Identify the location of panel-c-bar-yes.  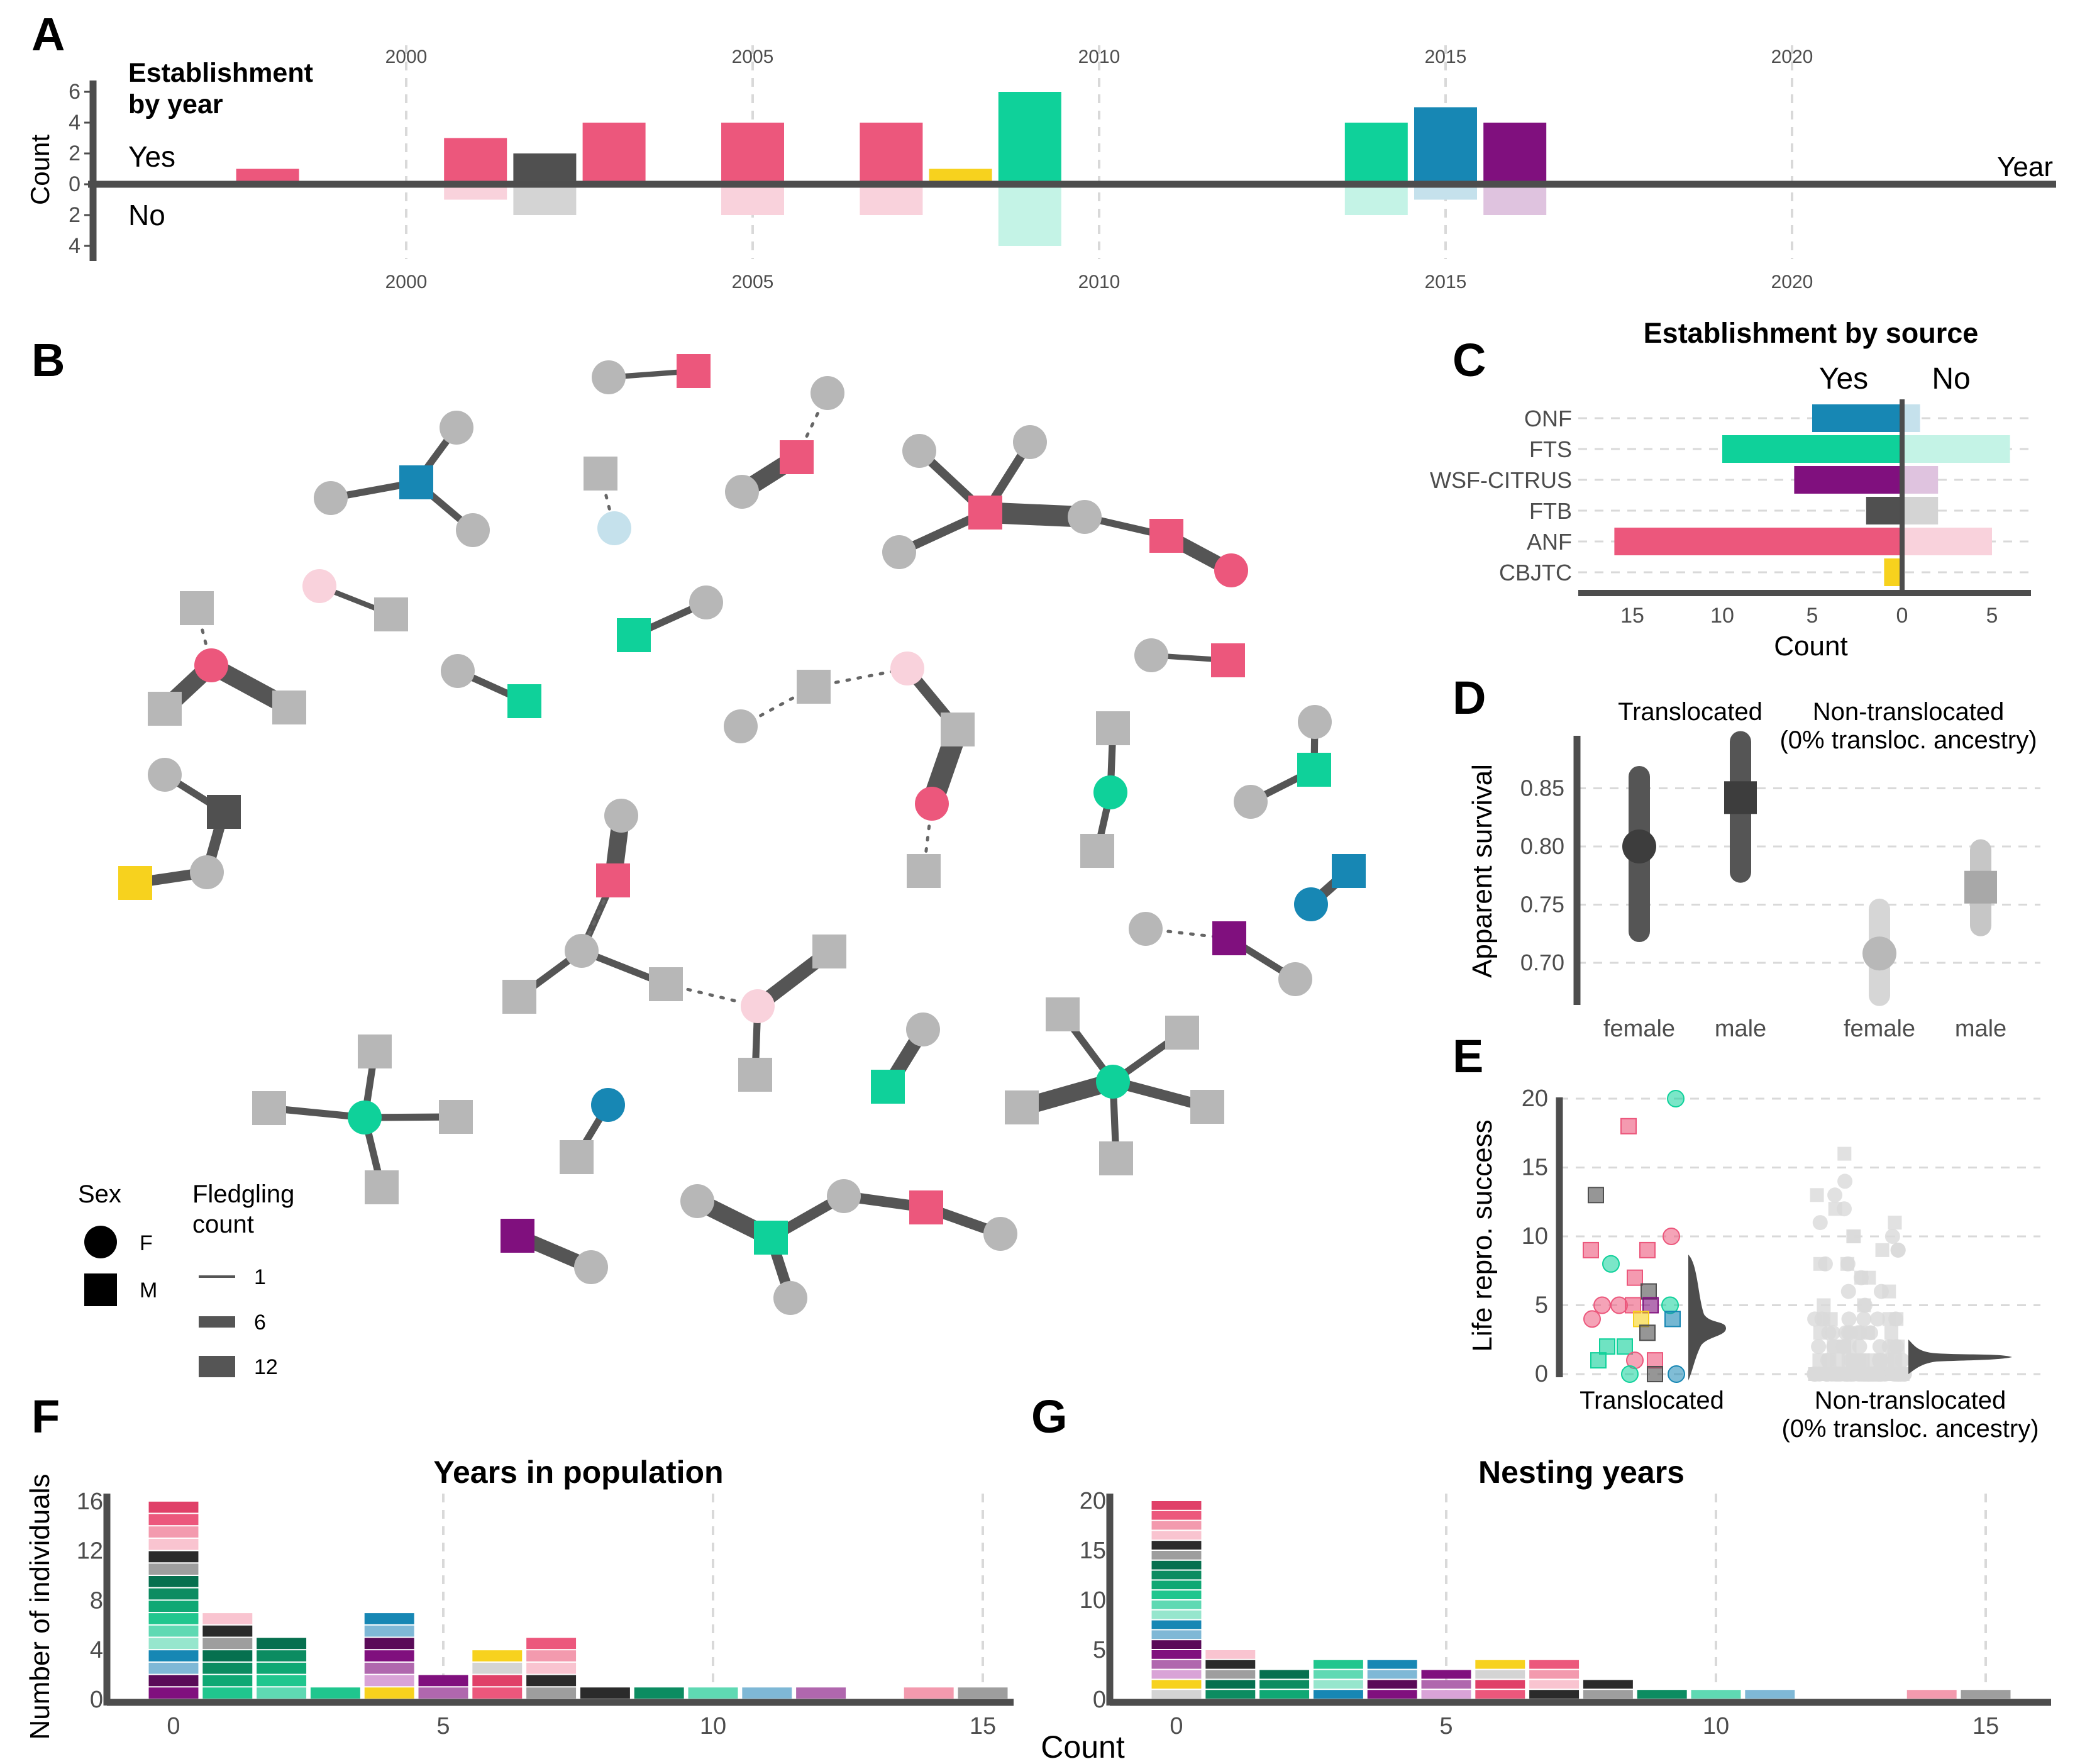
(1848, 480).